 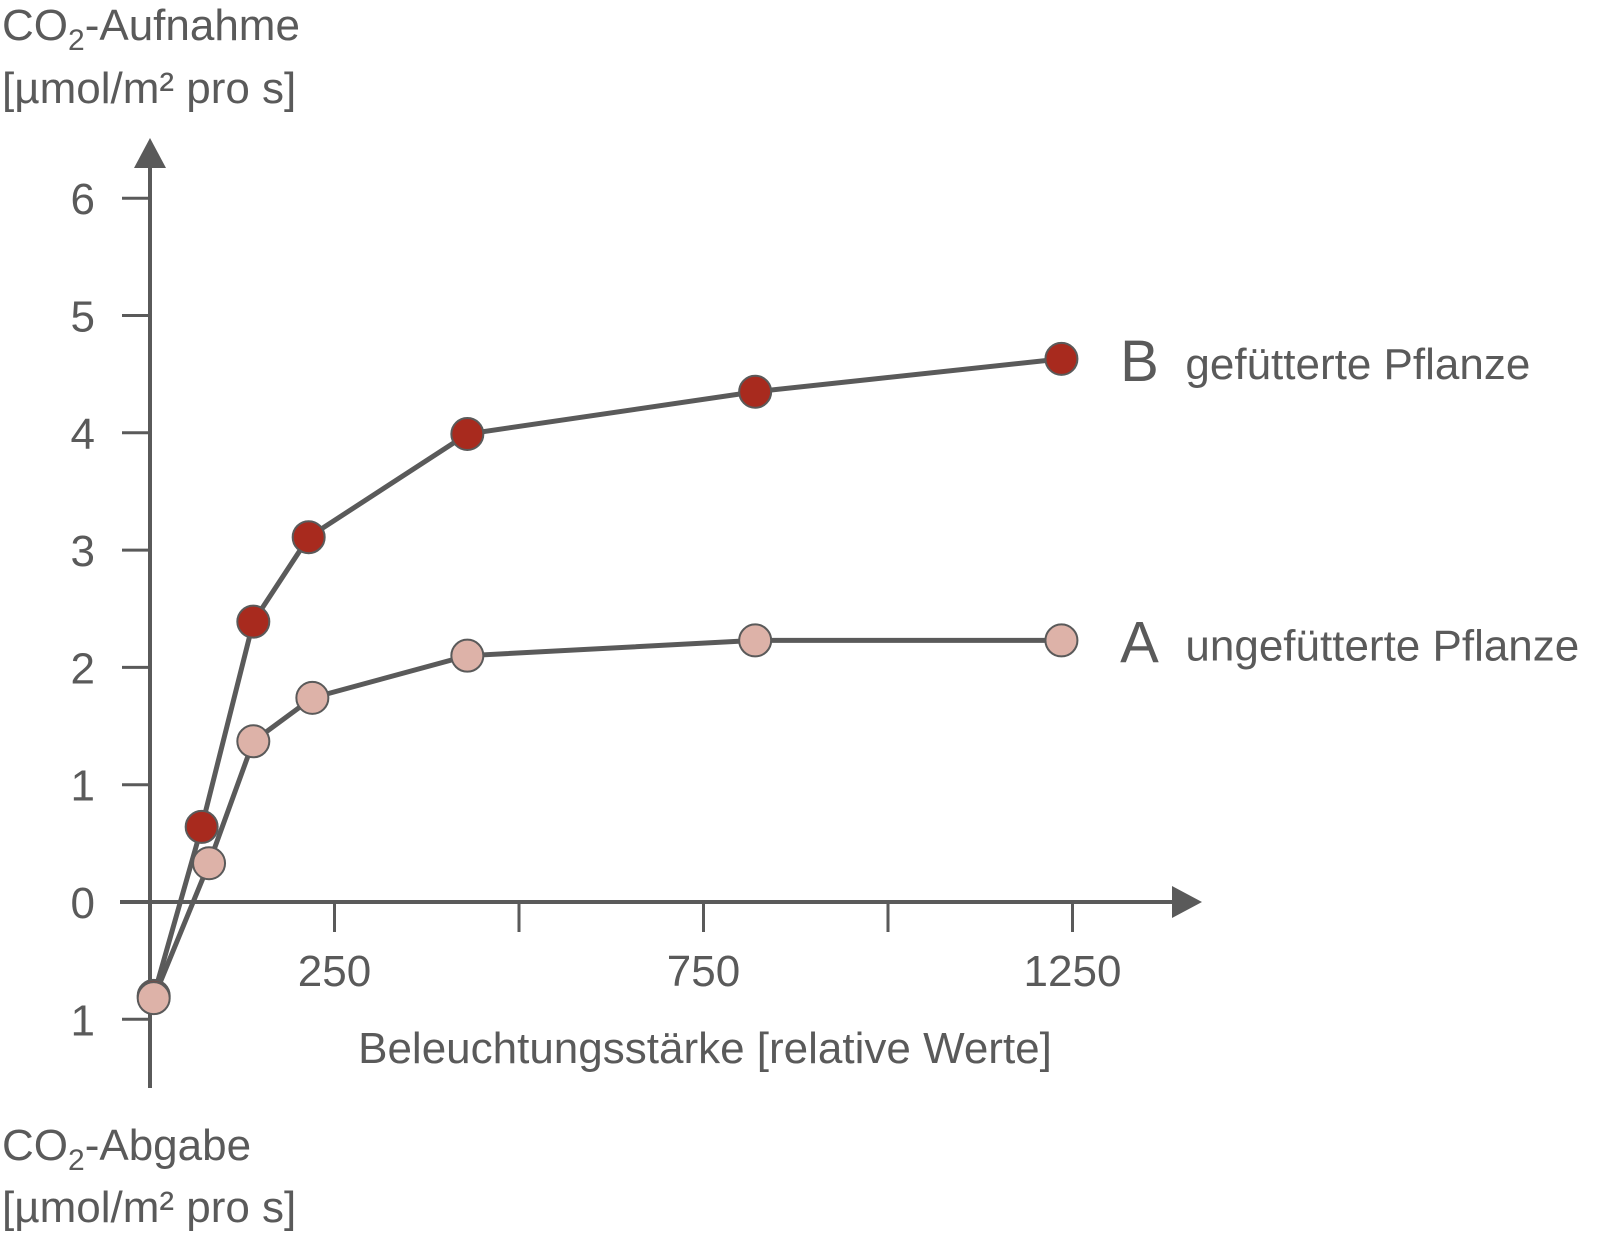 I want to click on series-letter-A: A, so click(x=1139, y=642).